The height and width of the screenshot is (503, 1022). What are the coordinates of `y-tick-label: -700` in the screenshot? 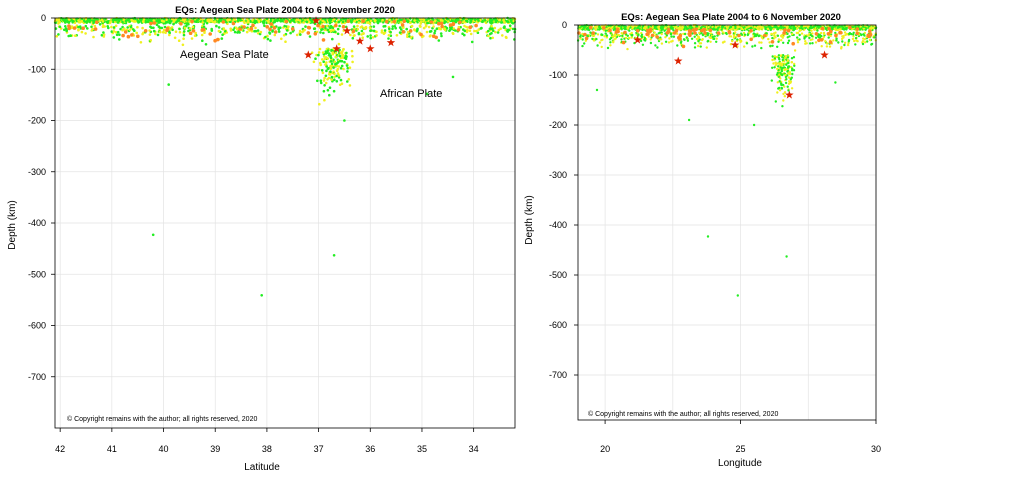 It's located at (37, 377).